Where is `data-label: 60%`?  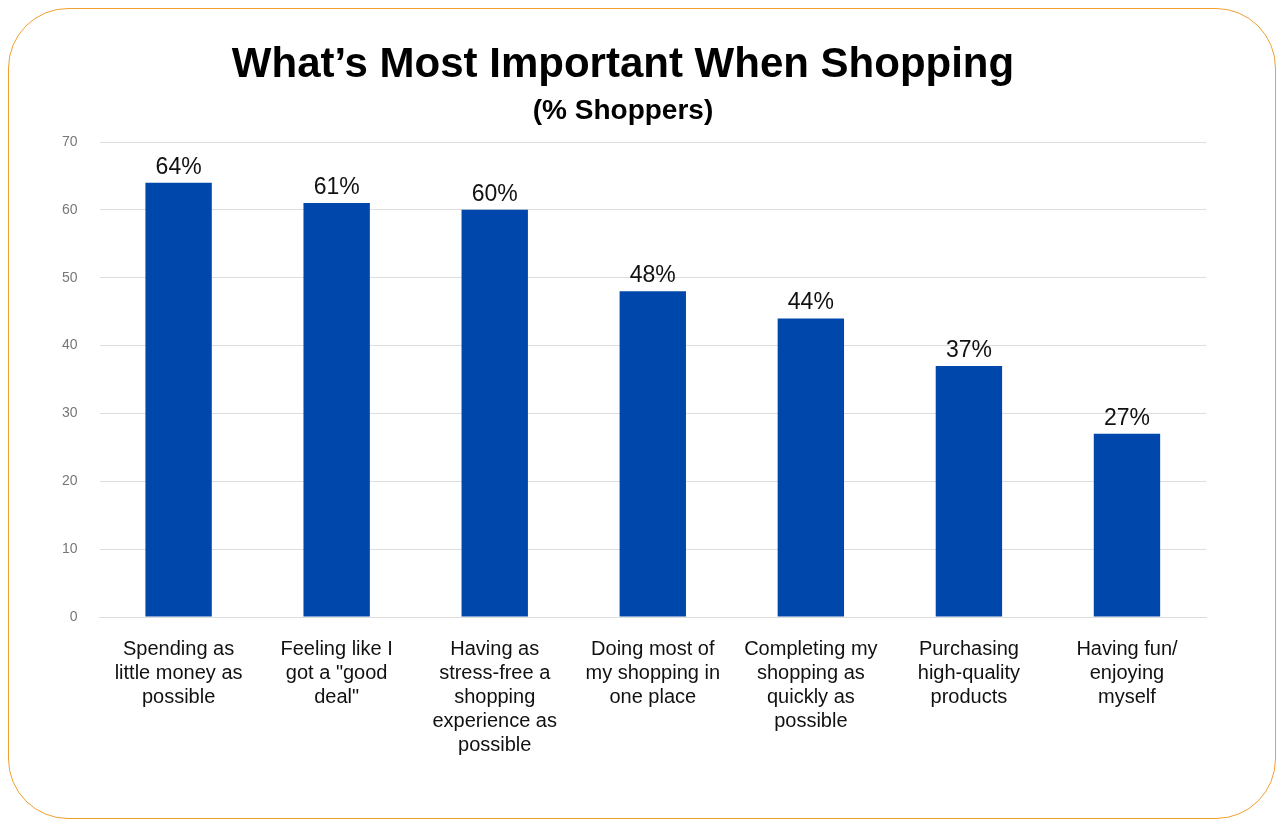
data-label: 60% is located at coordinates (494, 192).